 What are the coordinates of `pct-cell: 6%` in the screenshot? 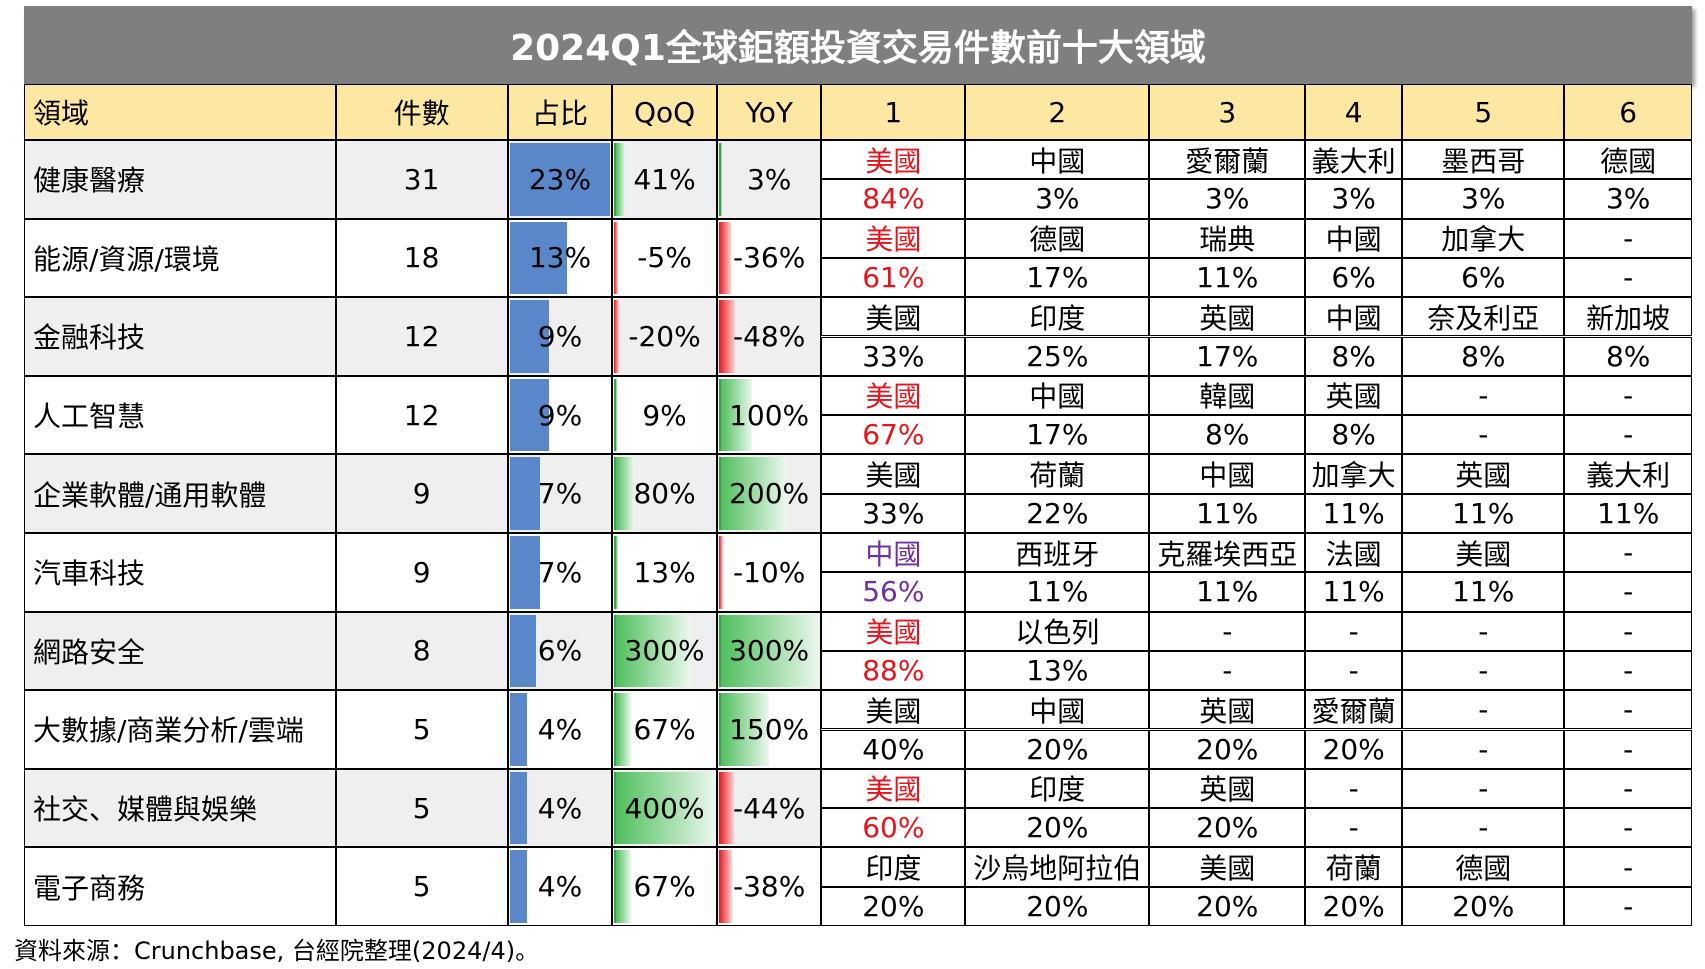 It's located at (1483, 277).